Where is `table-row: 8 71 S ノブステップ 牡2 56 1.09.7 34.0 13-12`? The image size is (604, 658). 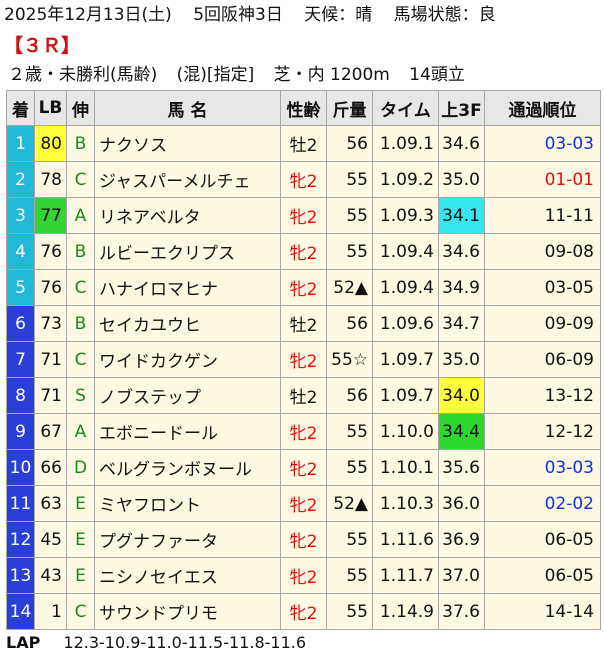 table-row: 8 71 S ノブステップ 牡2 56 1.09.7 34.0 13-12 is located at coordinates (303, 395).